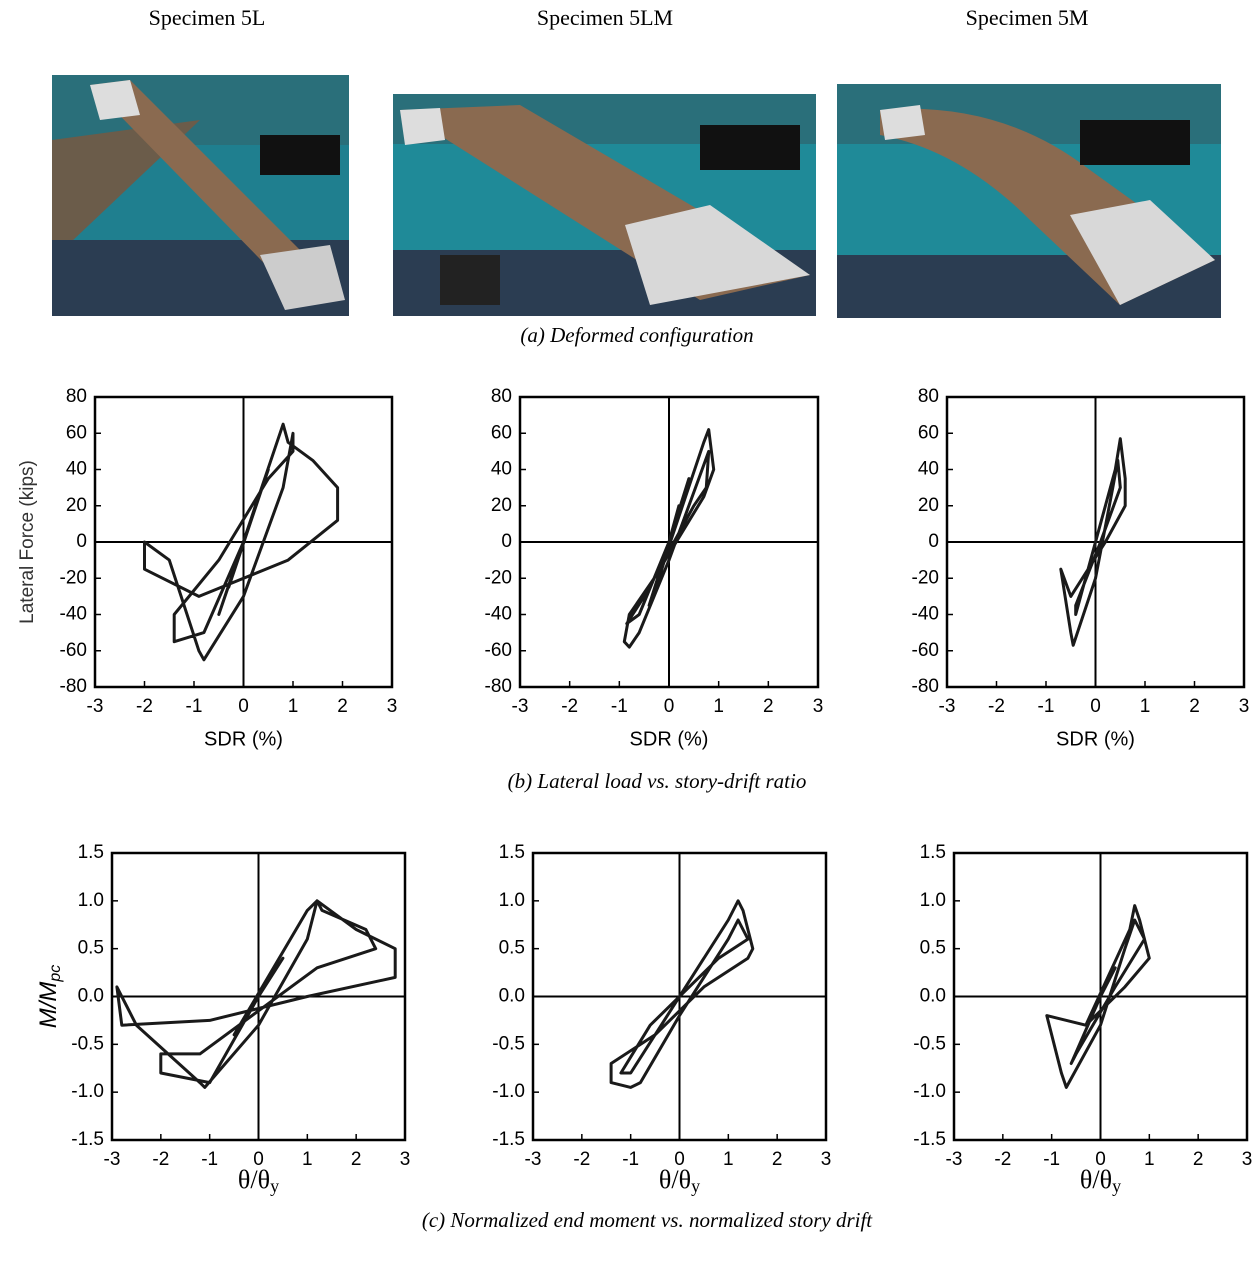  What do you see at coordinates (27, 542) in the screenshot?
I see `y-axis-label: Lateral Force (kips)` at bounding box center [27, 542].